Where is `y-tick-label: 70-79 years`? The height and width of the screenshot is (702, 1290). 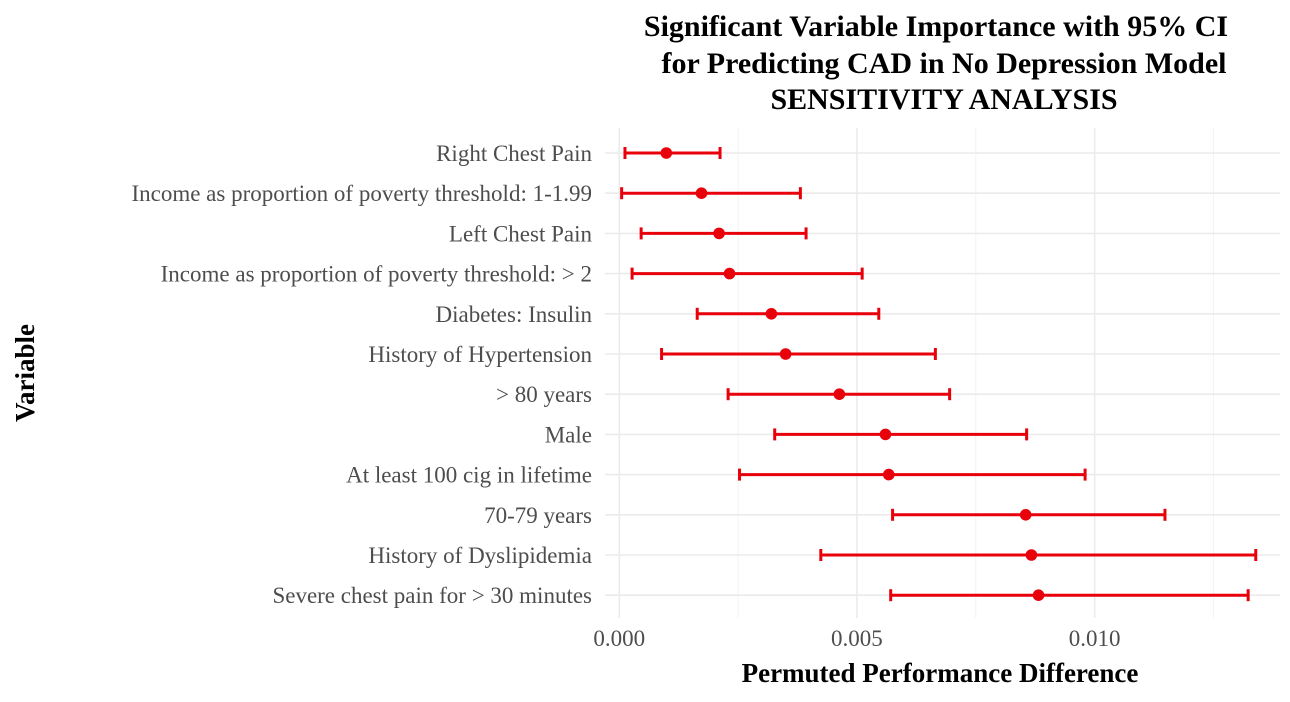 y-tick-label: 70-79 years is located at coordinates (538, 515).